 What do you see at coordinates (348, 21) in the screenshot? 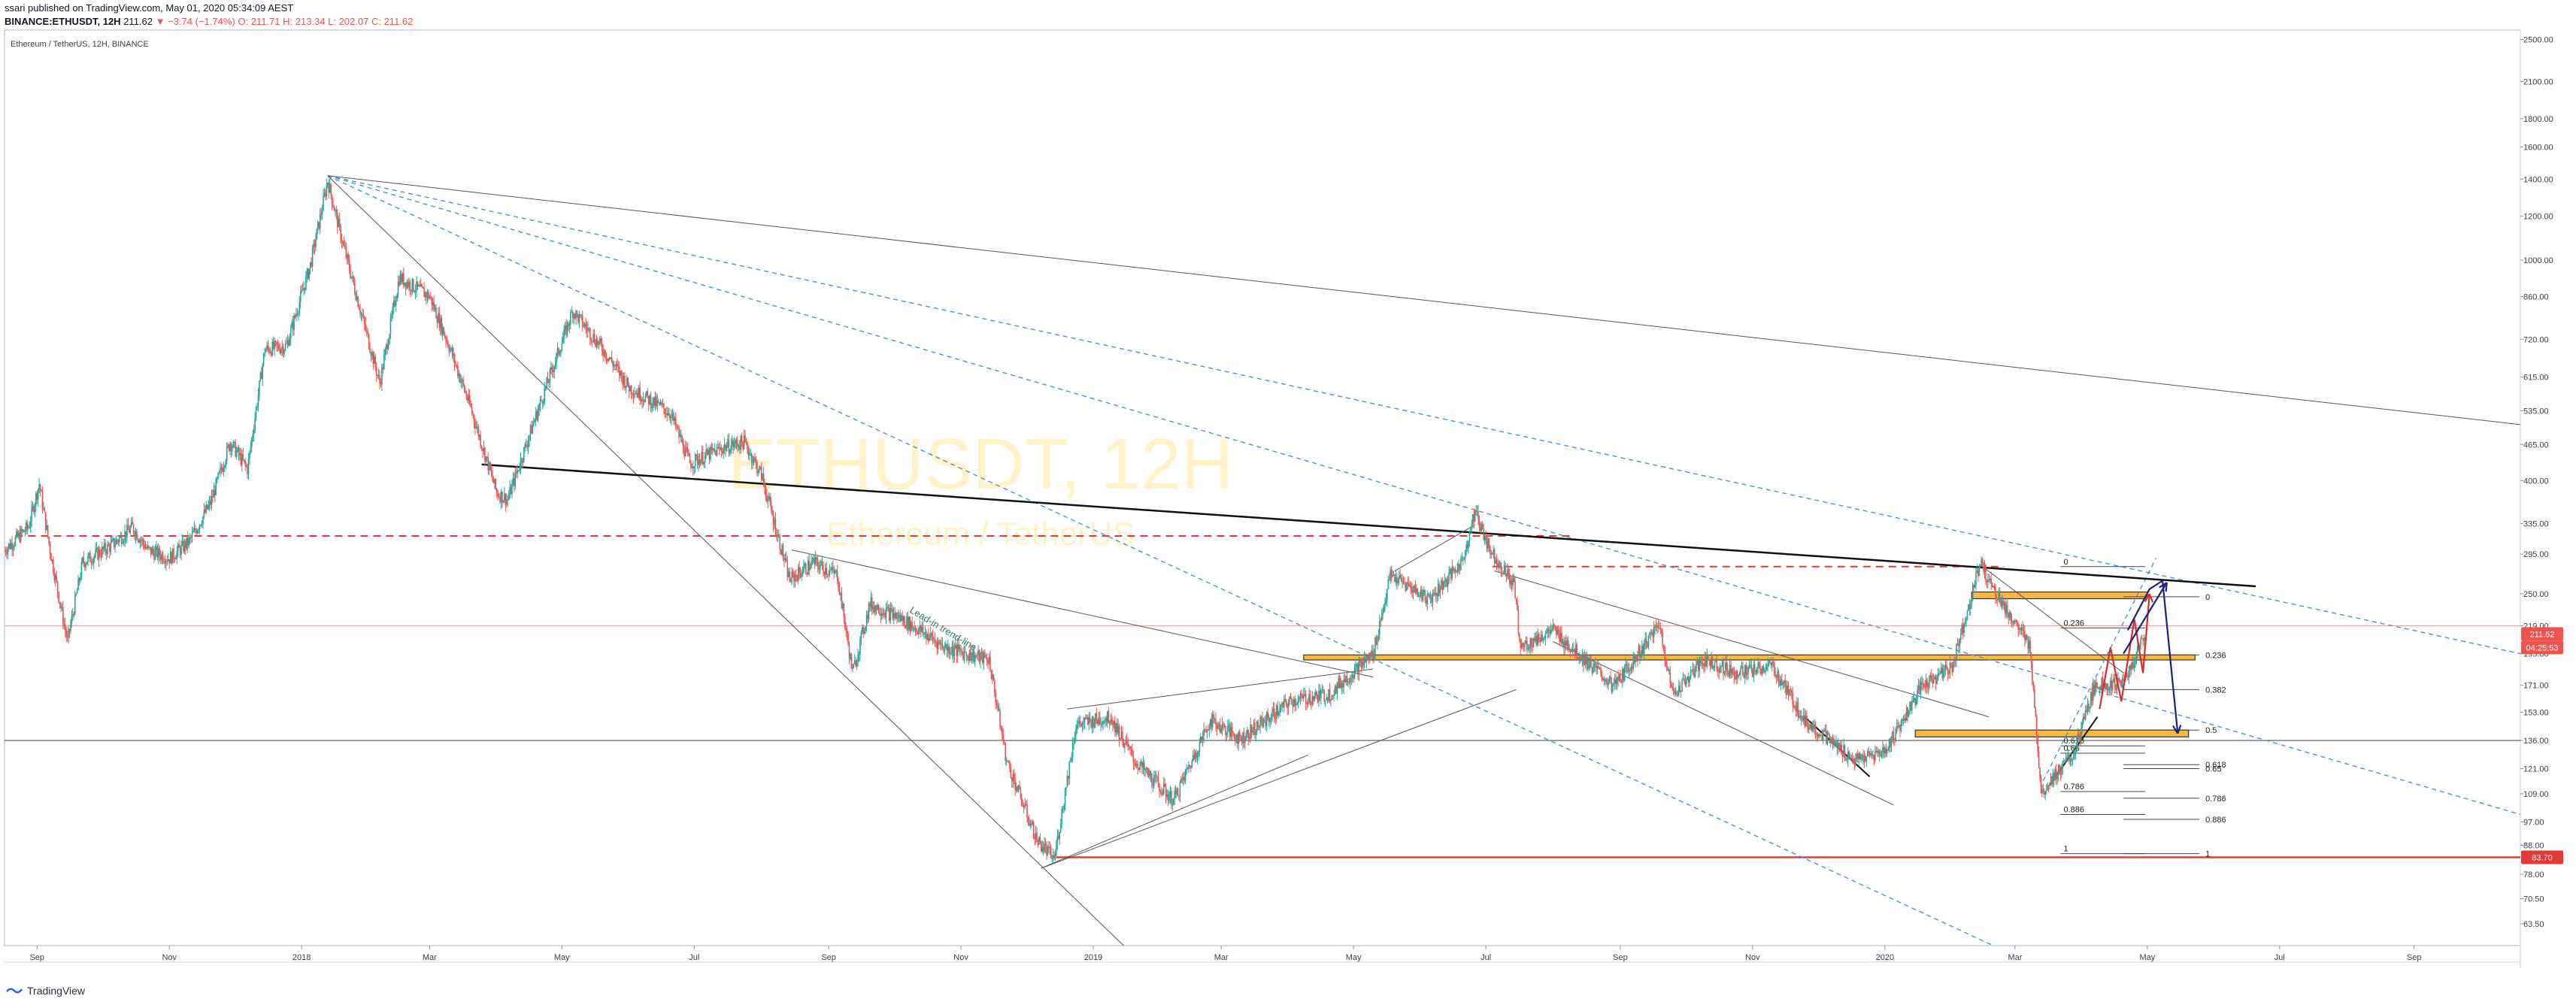
I see `low-value: L: 202.07` at bounding box center [348, 21].